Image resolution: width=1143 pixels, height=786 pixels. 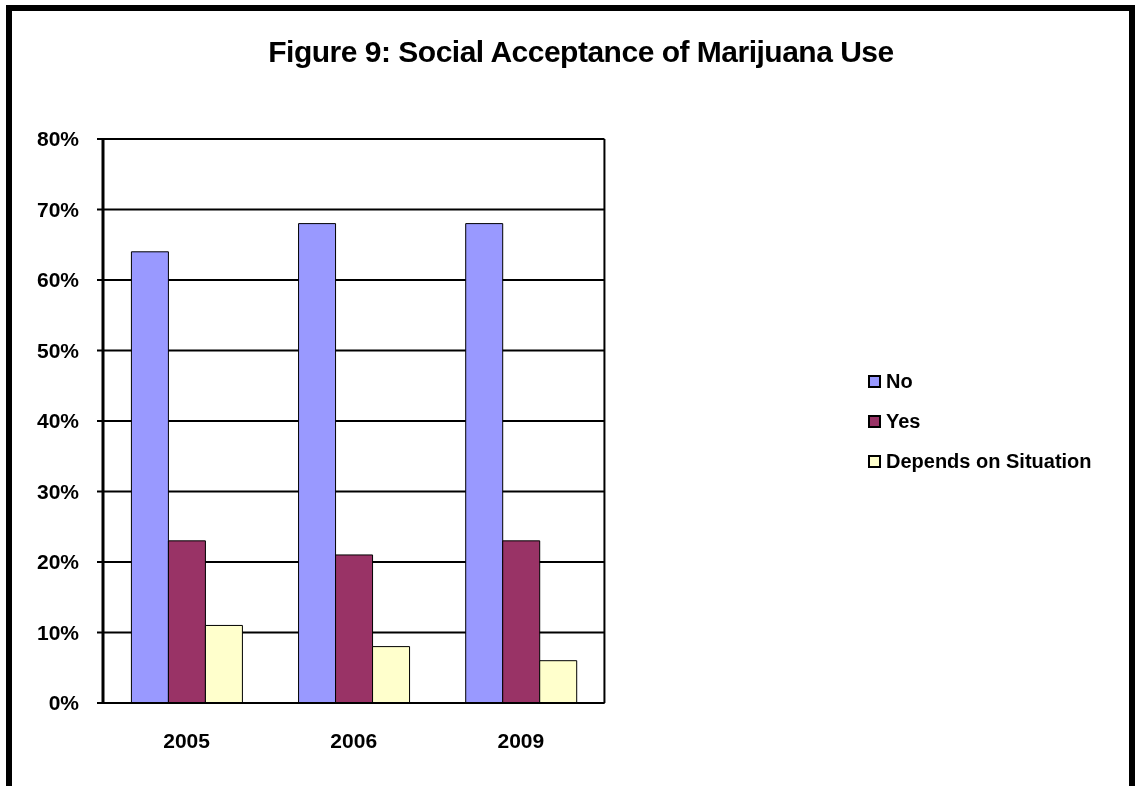 I want to click on x-tick-label: 2005, so click(x=187, y=740).